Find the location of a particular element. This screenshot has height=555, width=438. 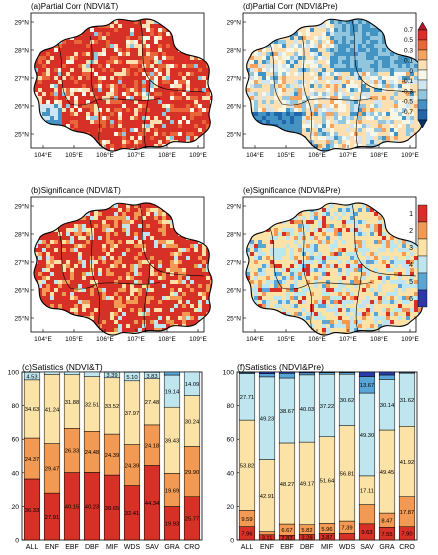

lat-tick-label: 26°N is located at coordinates (233, 291).